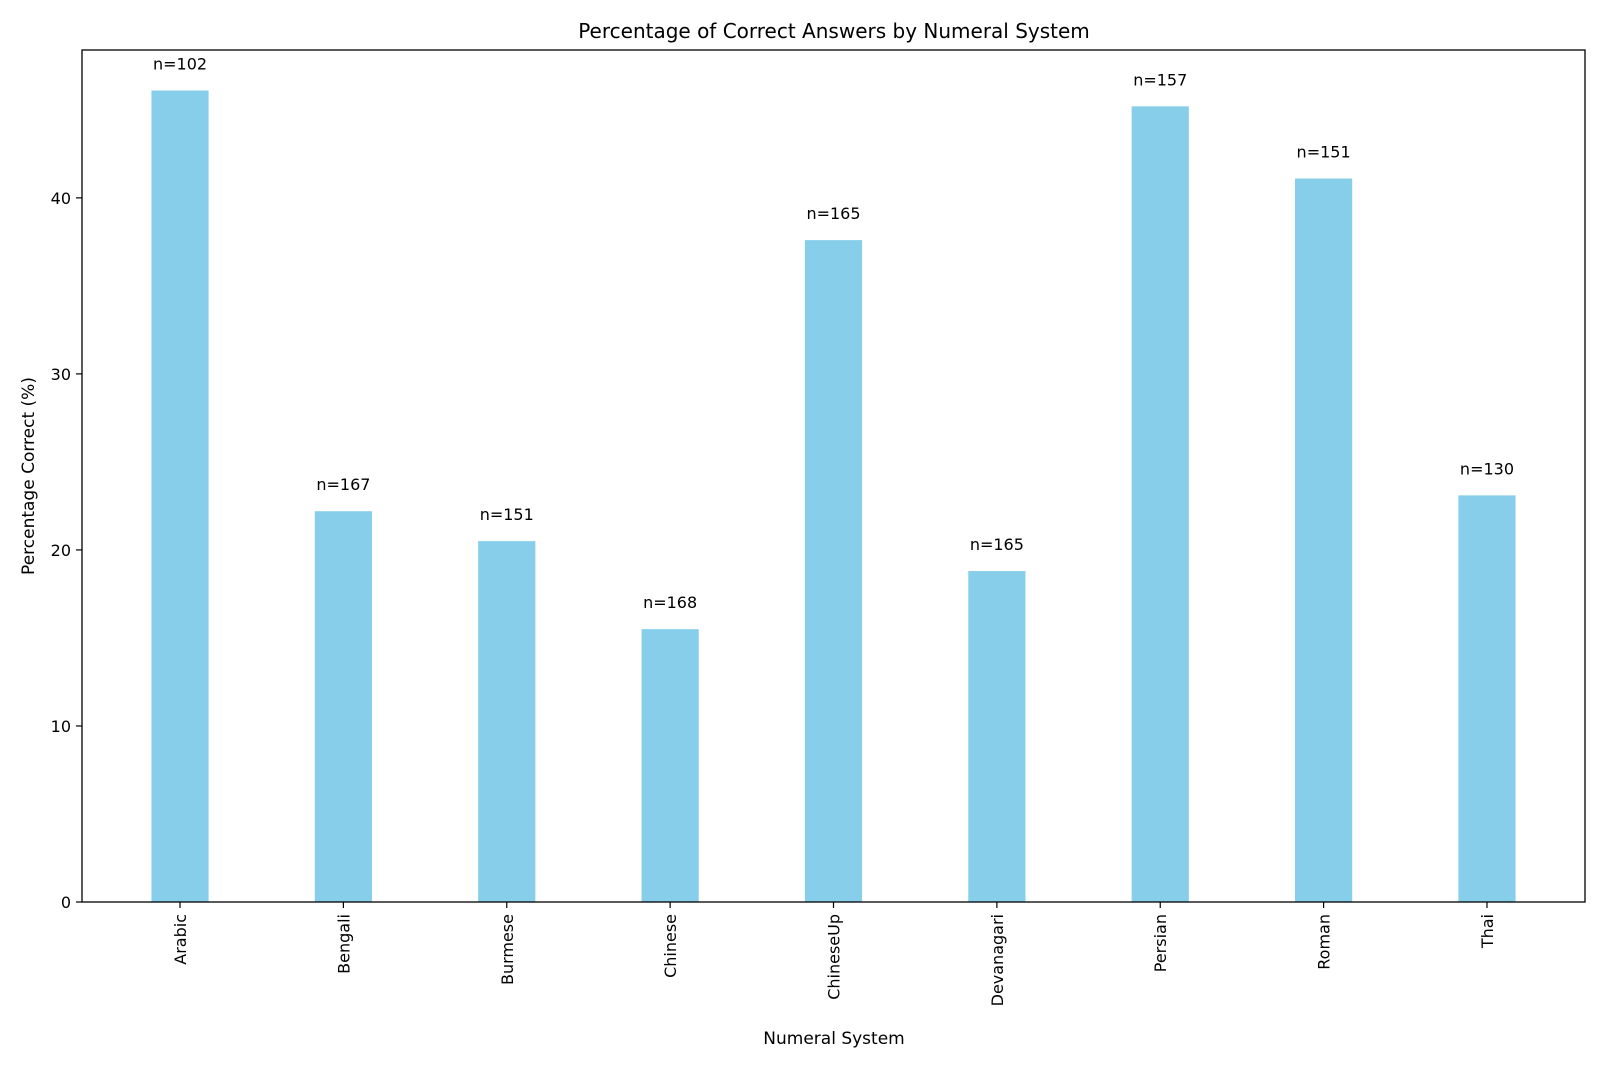 The width and height of the screenshot is (1600, 1066). What do you see at coordinates (61, 726) in the screenshot?
I see `y-tick-label: 10` at bounding box center [61, 726].